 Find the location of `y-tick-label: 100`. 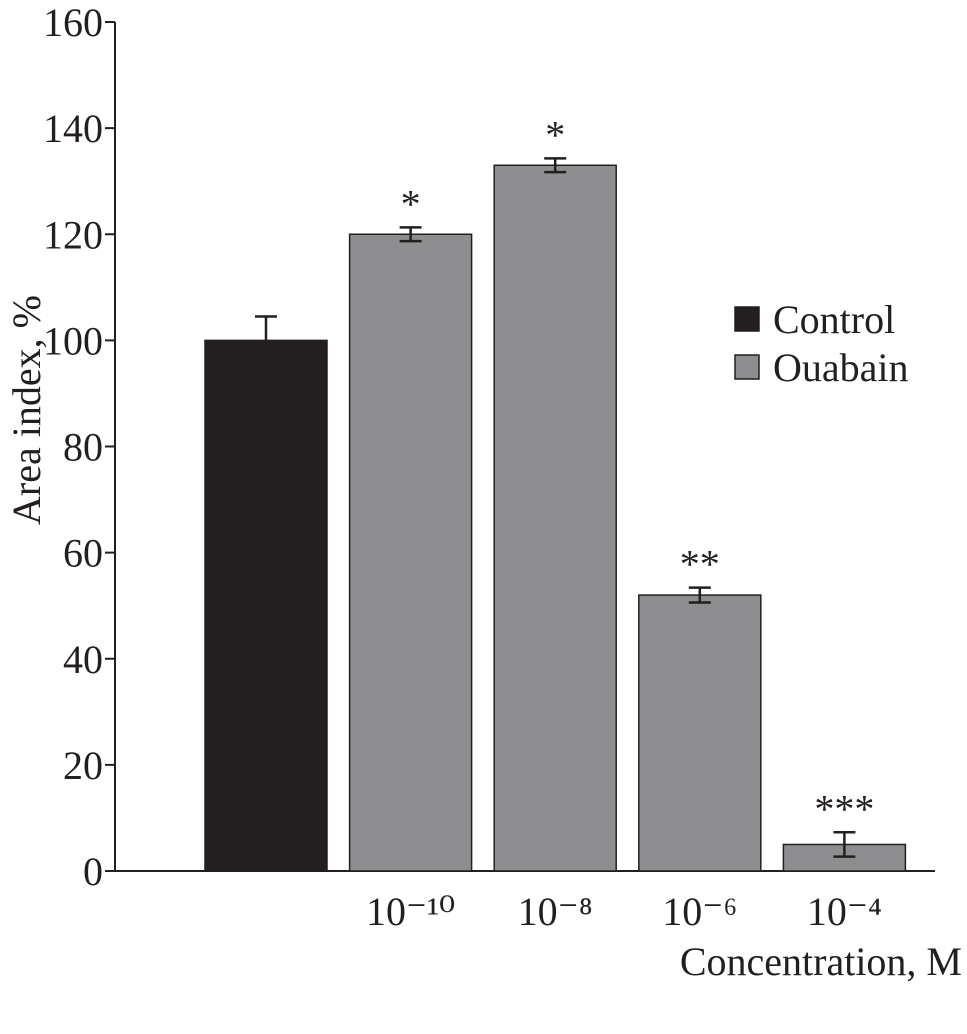

y-tick-label: 100 is located at coordinates (73, 340).